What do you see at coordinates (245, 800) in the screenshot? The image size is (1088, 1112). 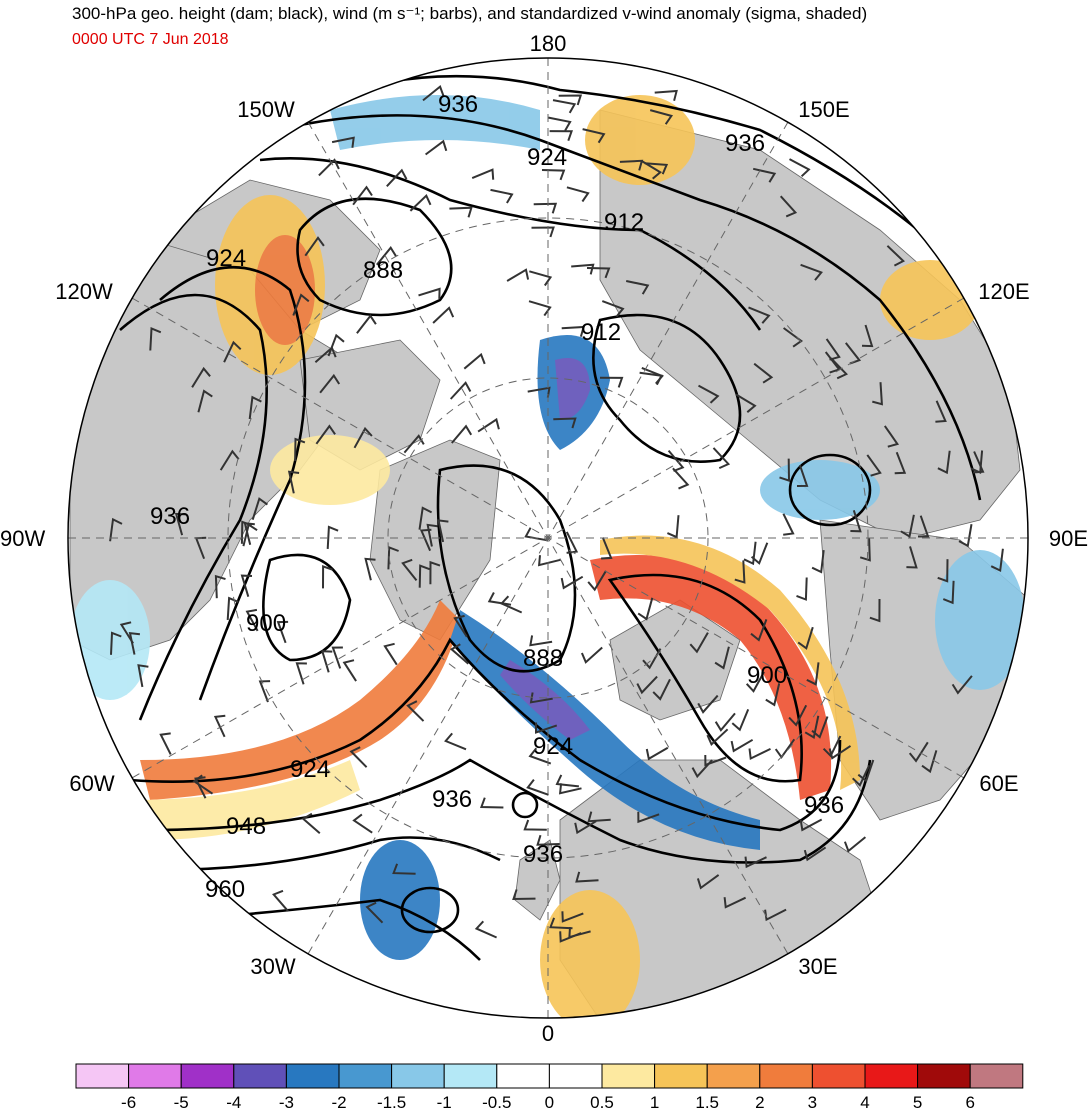 I see `shade-pos-5b` at bounding box center [245, 800].